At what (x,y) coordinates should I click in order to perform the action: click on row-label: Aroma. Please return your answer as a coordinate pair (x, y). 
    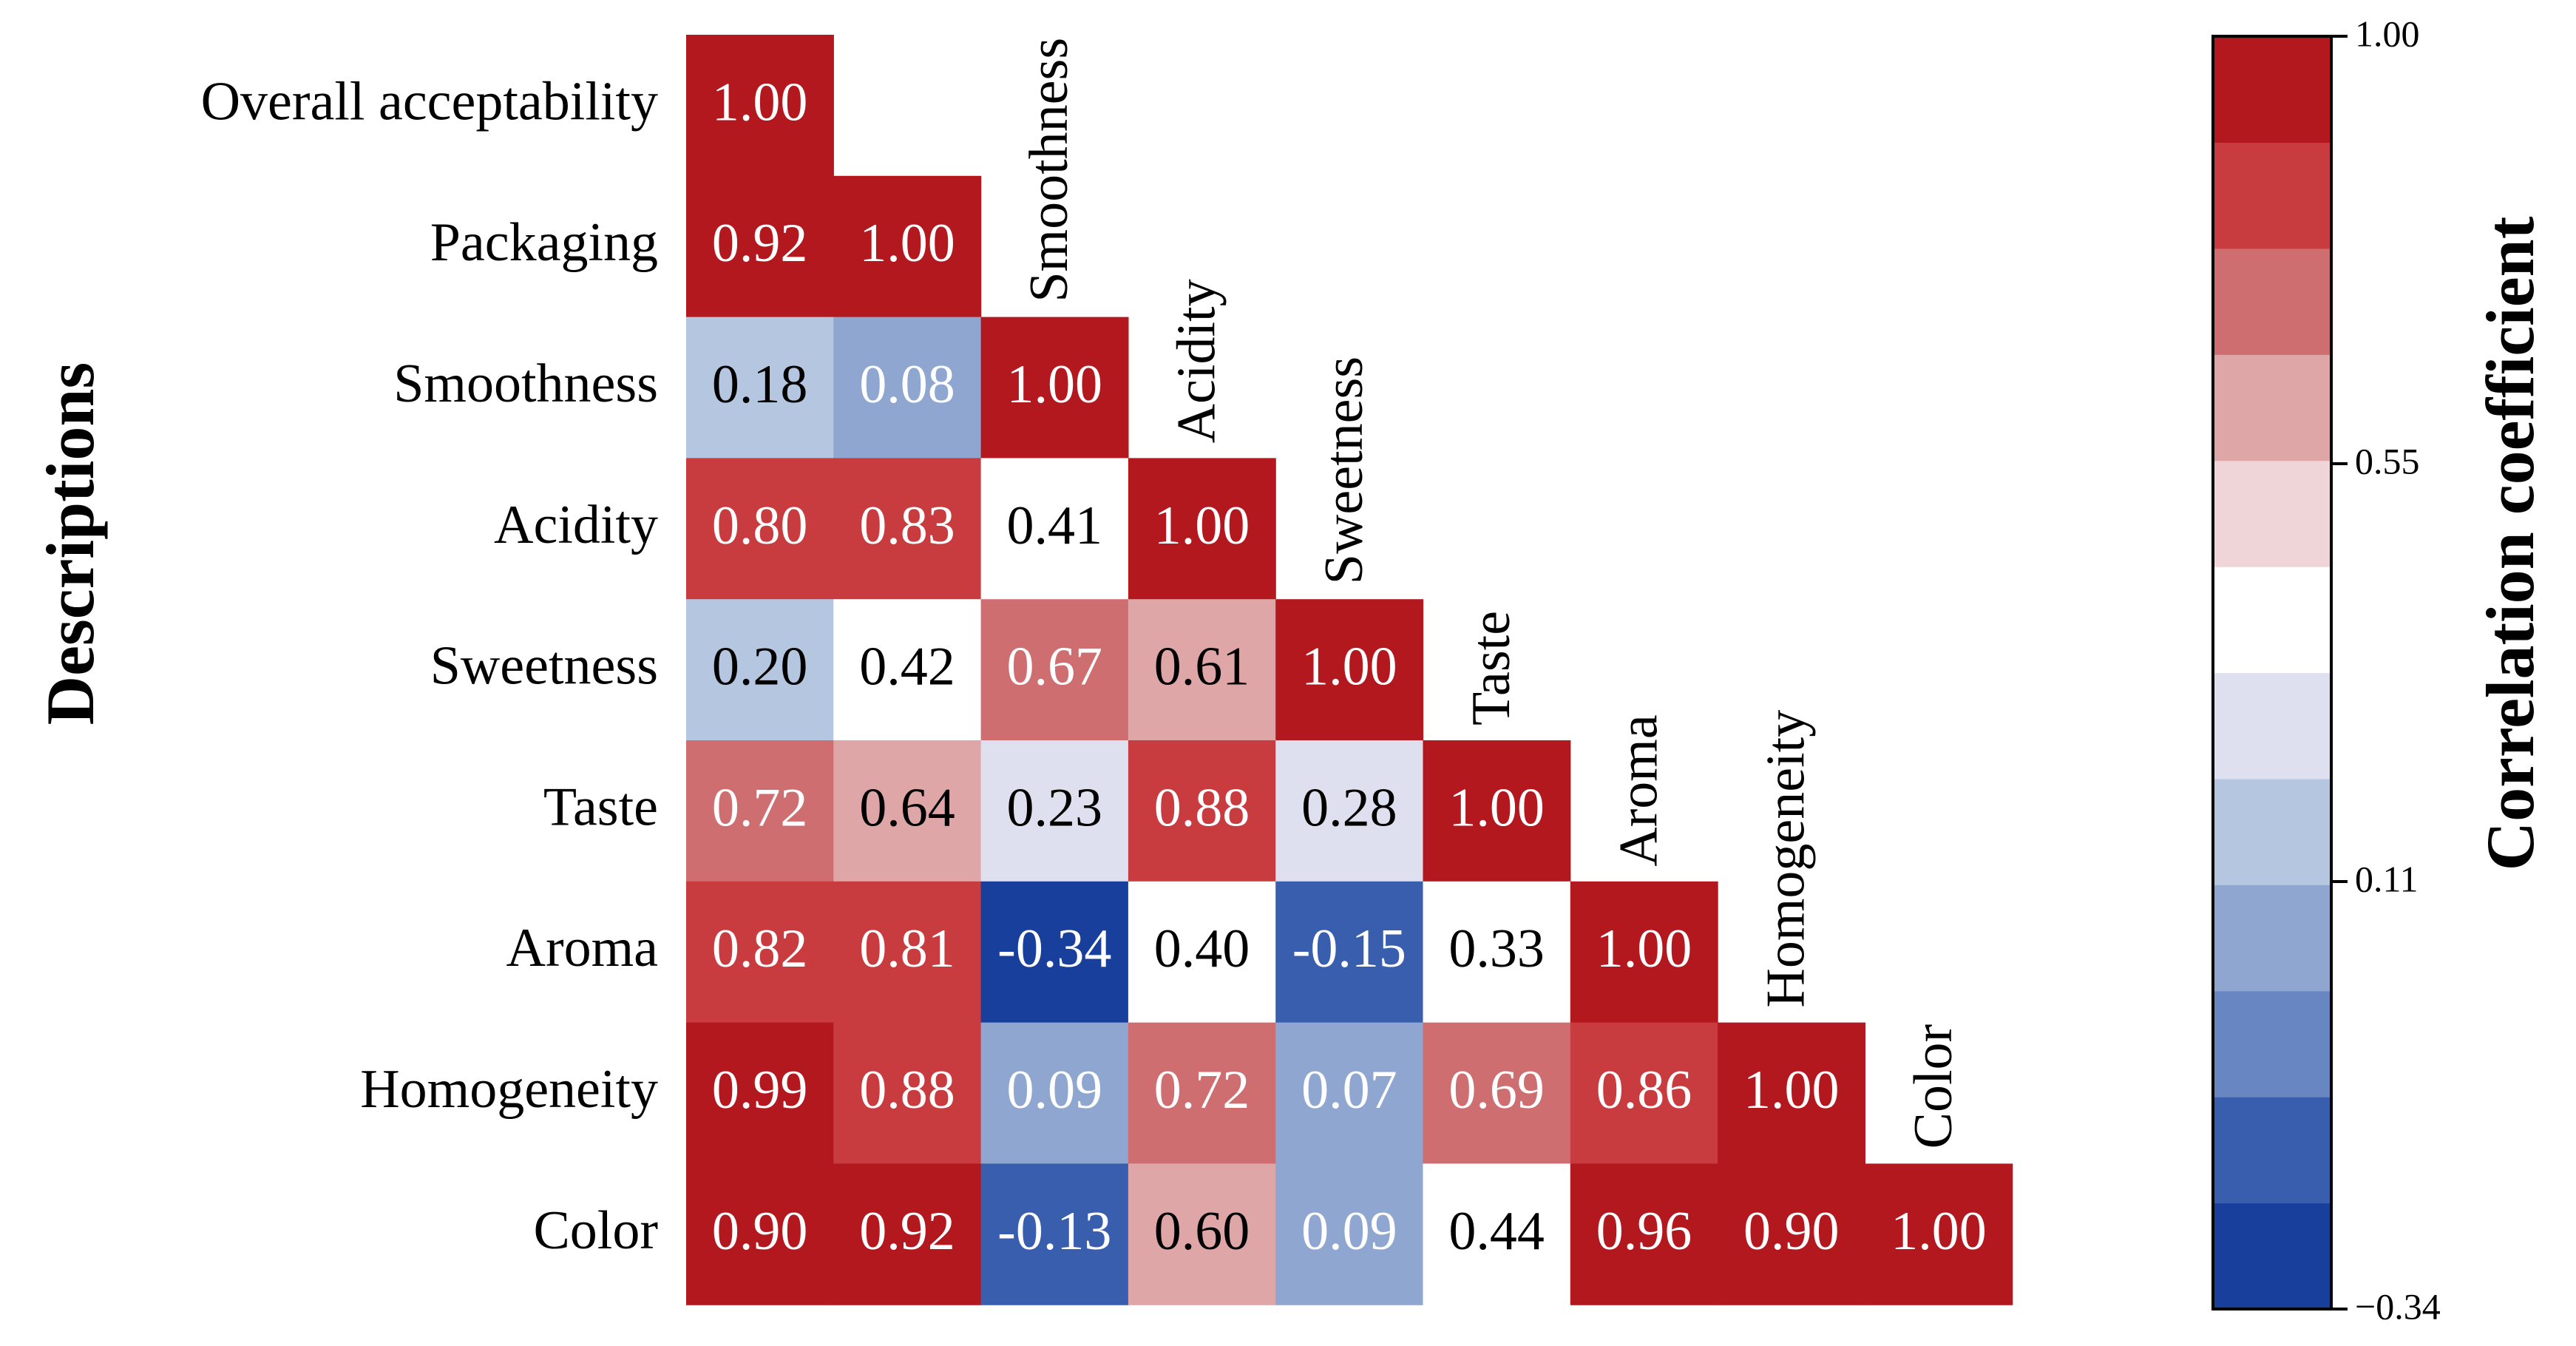
    Looking at the image, I should click on (582, 948).